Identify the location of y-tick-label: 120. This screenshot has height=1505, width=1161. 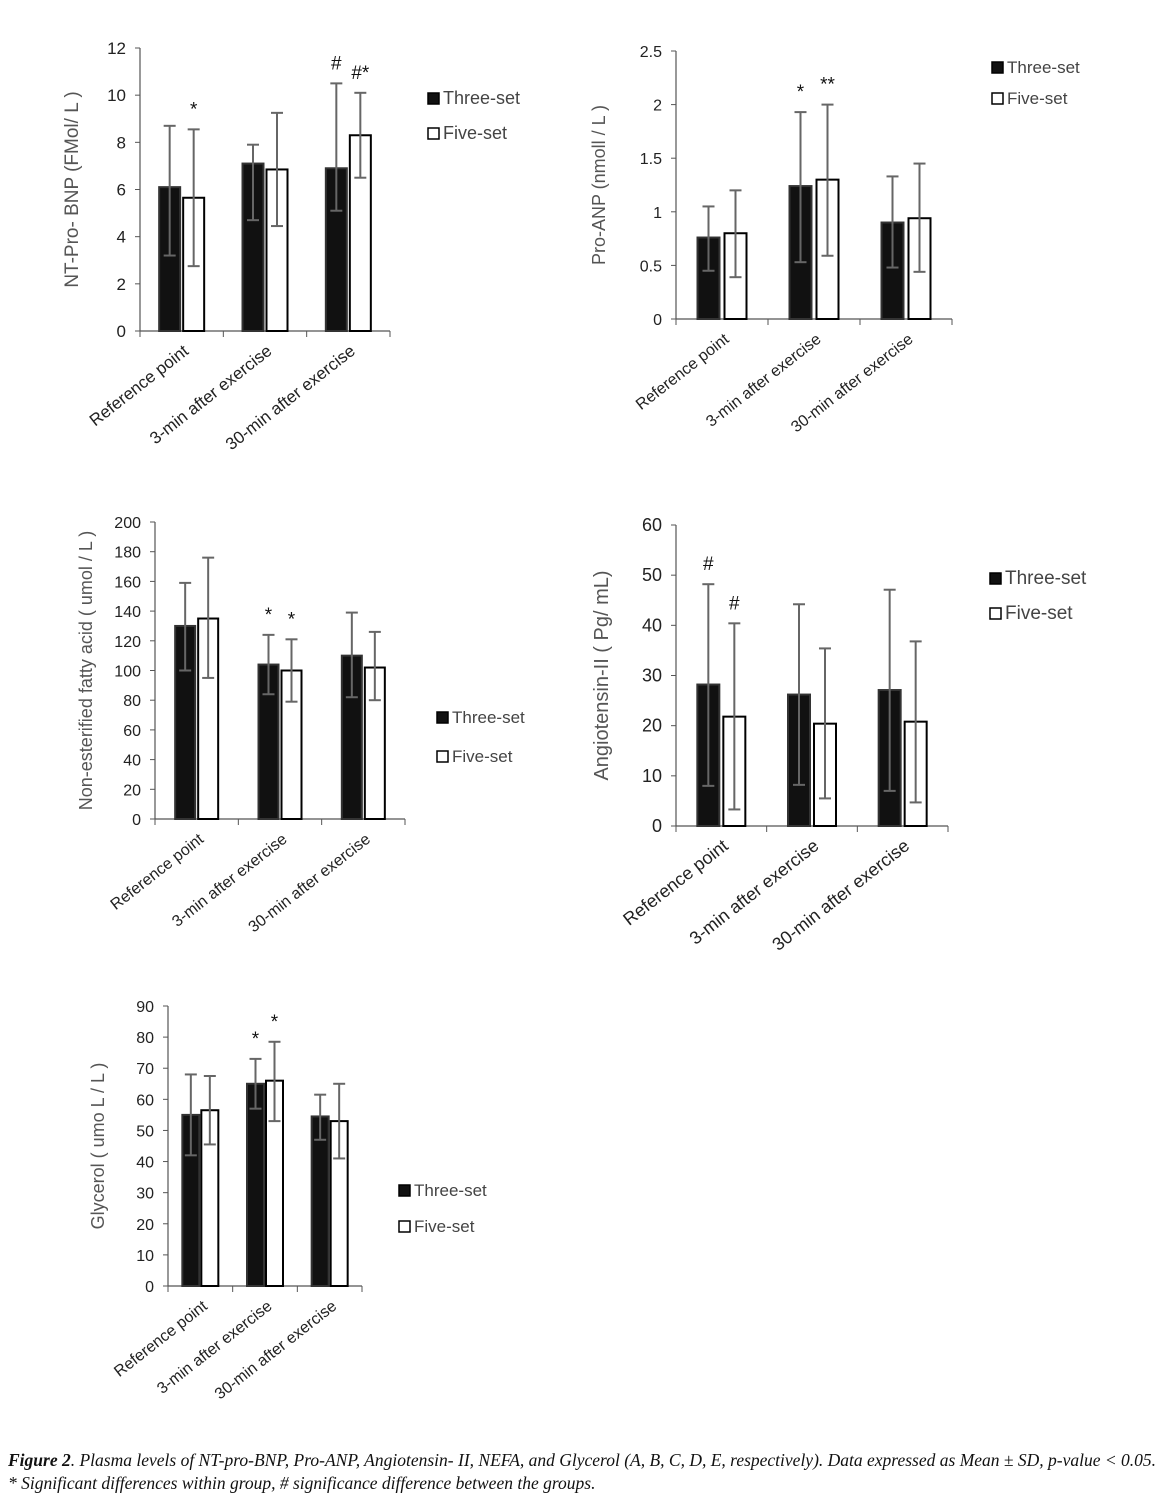
(127, 642).